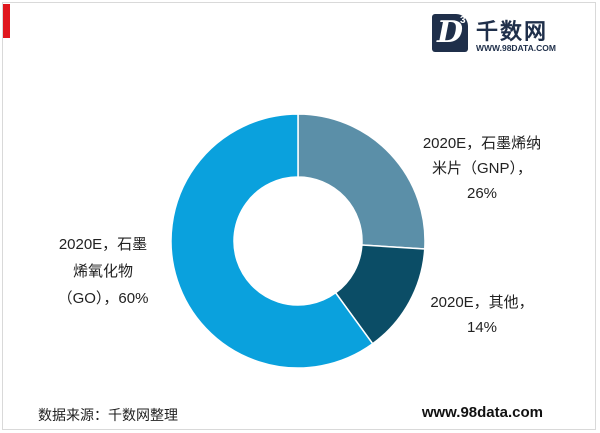 This screenshot has width=600, height=433. I want to click on label-gnp: 2020E，石墨烯纳米片（GNP）， 26%, so click(482, 168).